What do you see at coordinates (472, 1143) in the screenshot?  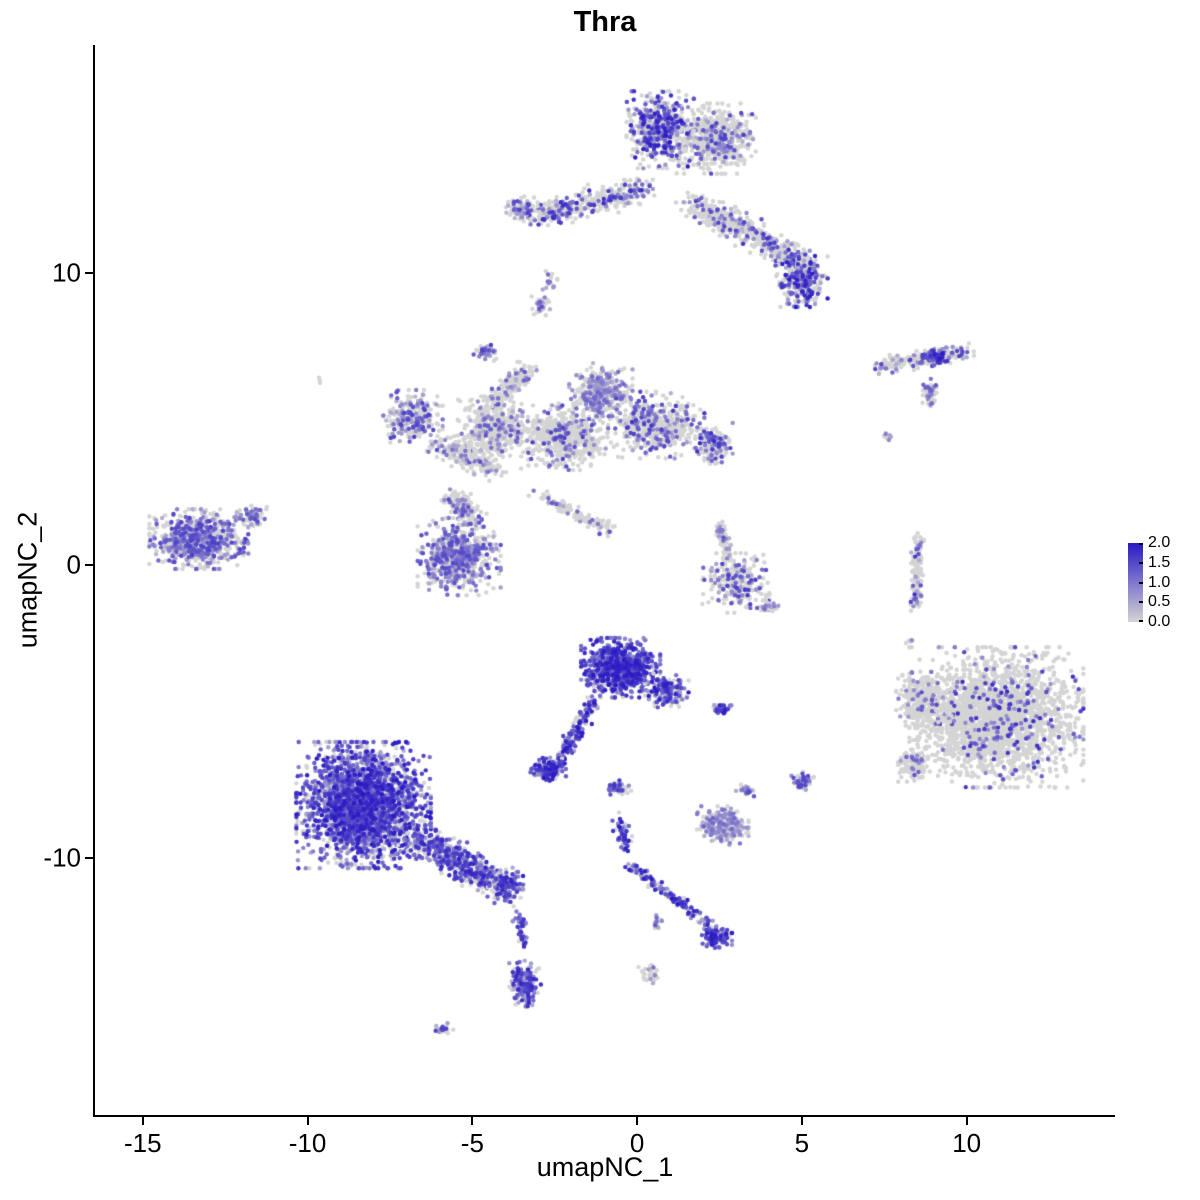 I see `x-tick-label: -5` at bounding box center [472, 1143].